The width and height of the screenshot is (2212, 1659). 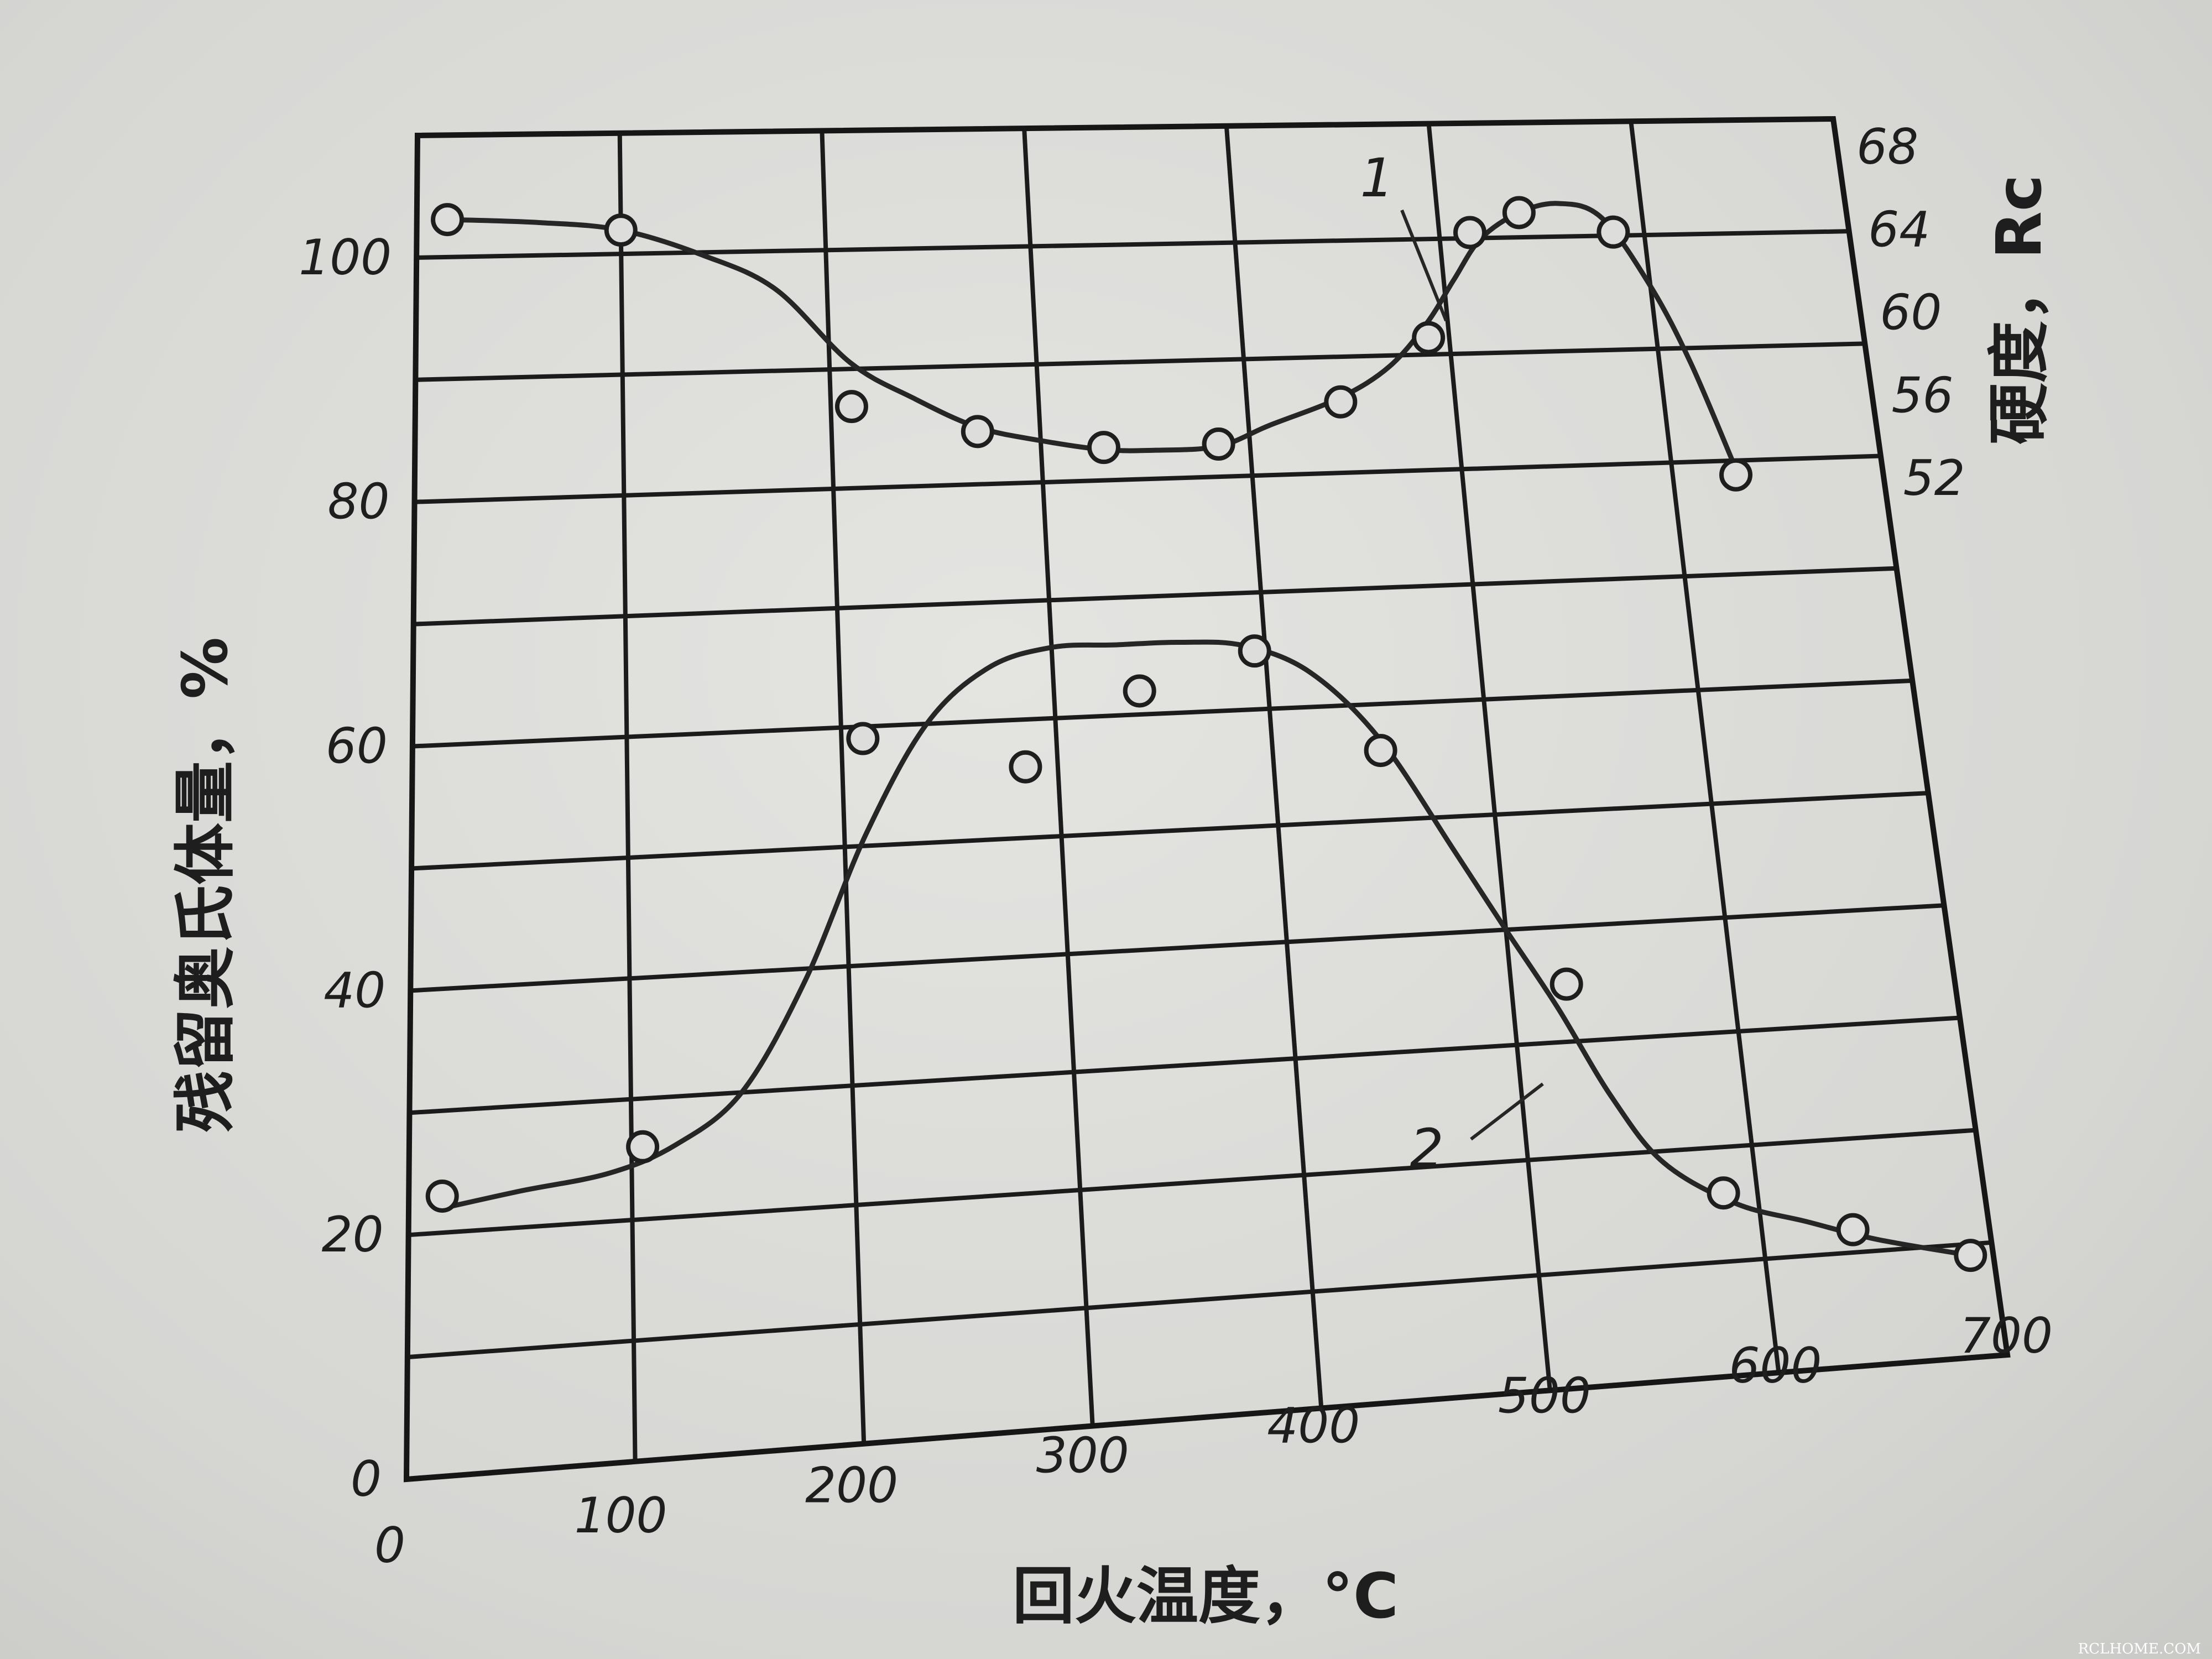 What do you see at coordinates (1911, 313) in the screenshot?
I see `y2-tick-label: 60` at bounding box center [1911, 313].